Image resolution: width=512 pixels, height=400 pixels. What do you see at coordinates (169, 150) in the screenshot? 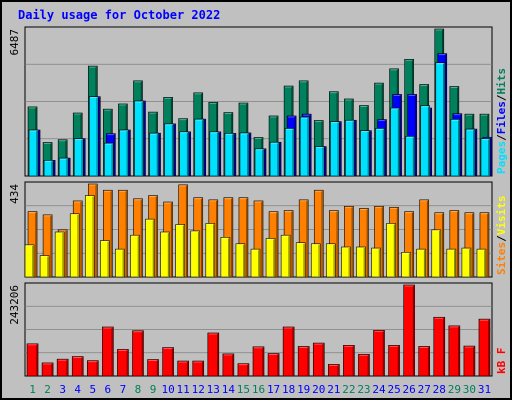
I see `pages-bar-day-10-face` at bounding box center [169, 150].